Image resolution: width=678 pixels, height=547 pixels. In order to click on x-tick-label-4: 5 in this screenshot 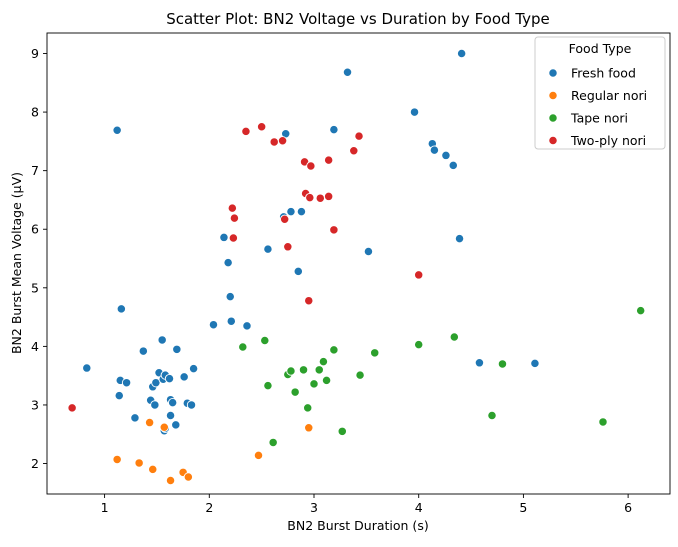, I will do `click(523, 507)`.